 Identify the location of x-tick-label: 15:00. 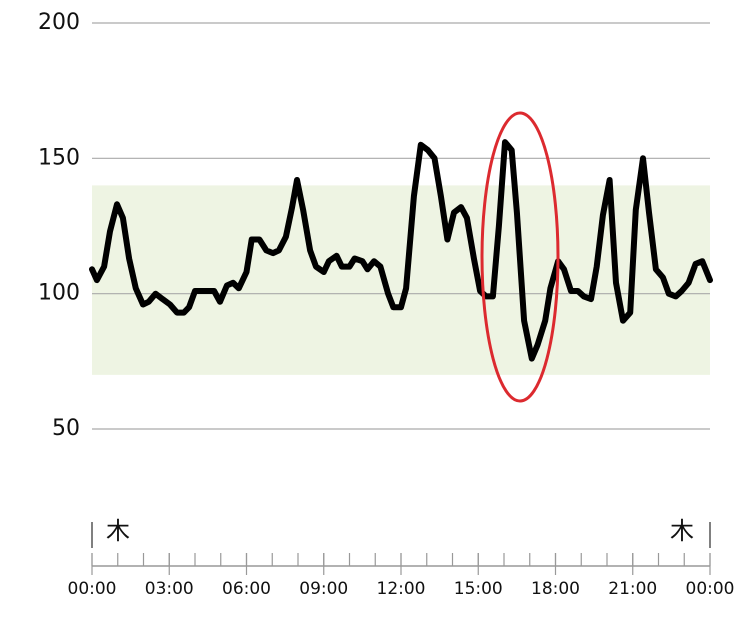
(478, 589).